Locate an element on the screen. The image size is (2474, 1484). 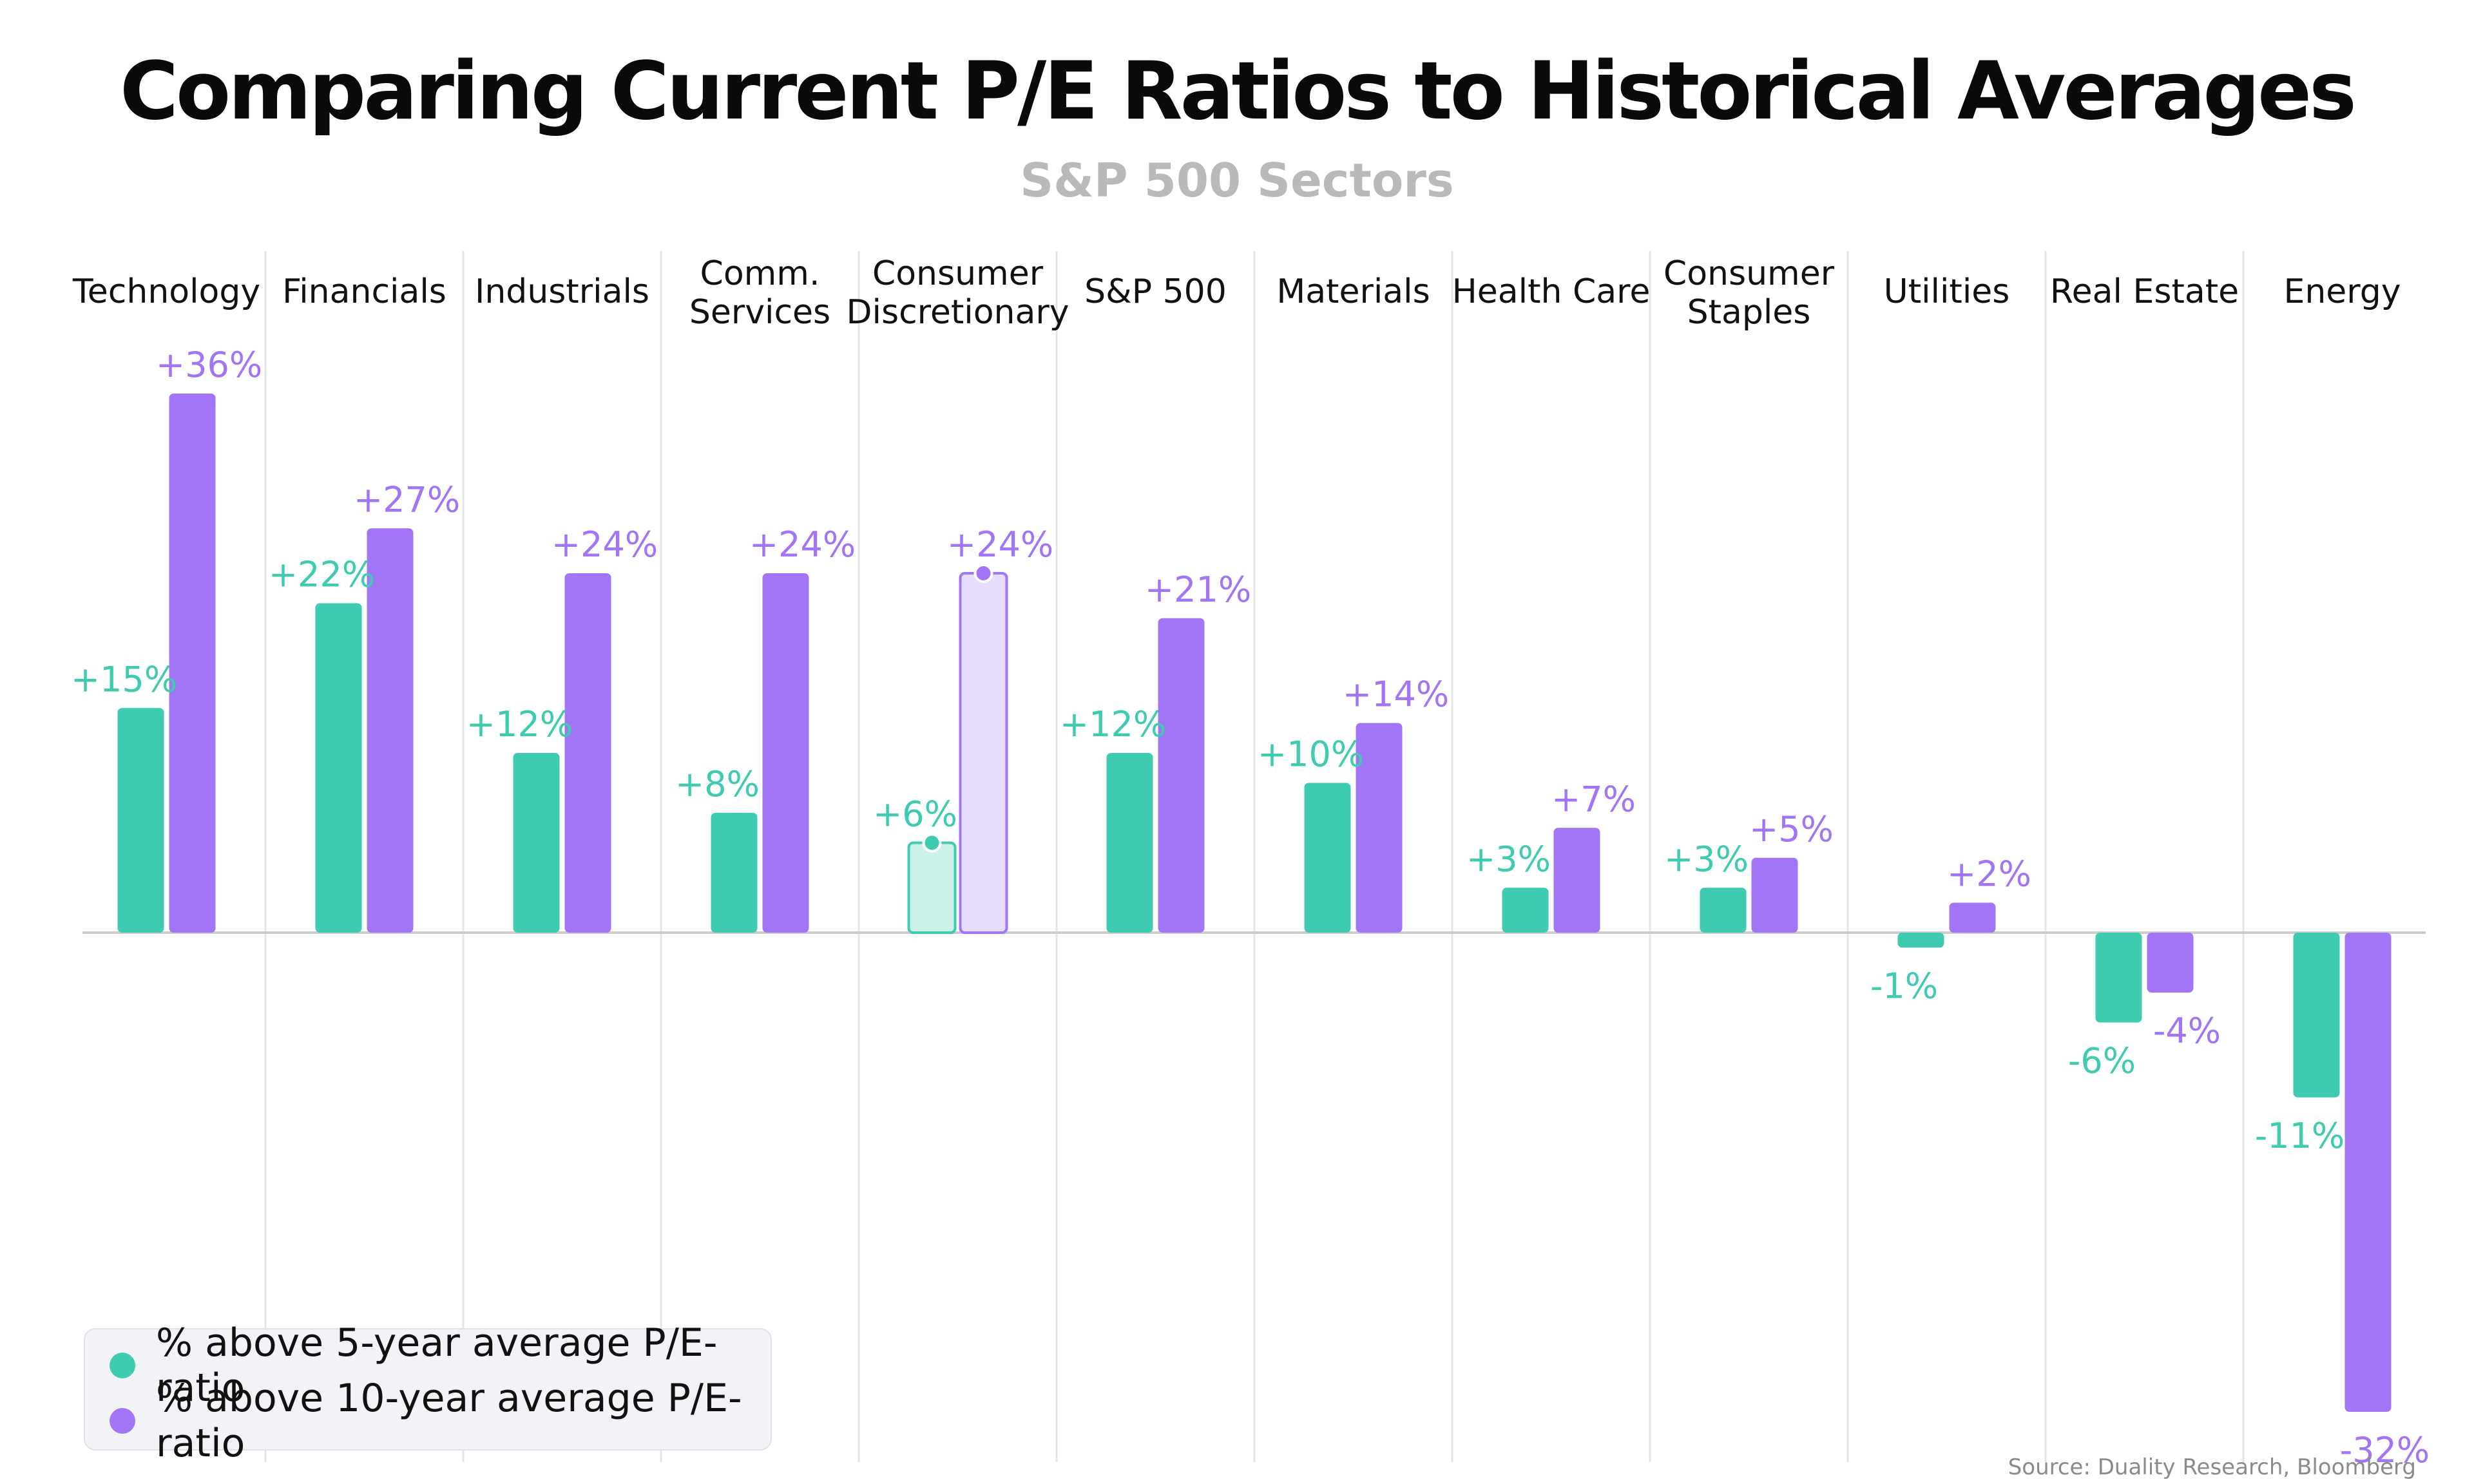
category-label-line: Staples is located at coordinates (1749, 312).